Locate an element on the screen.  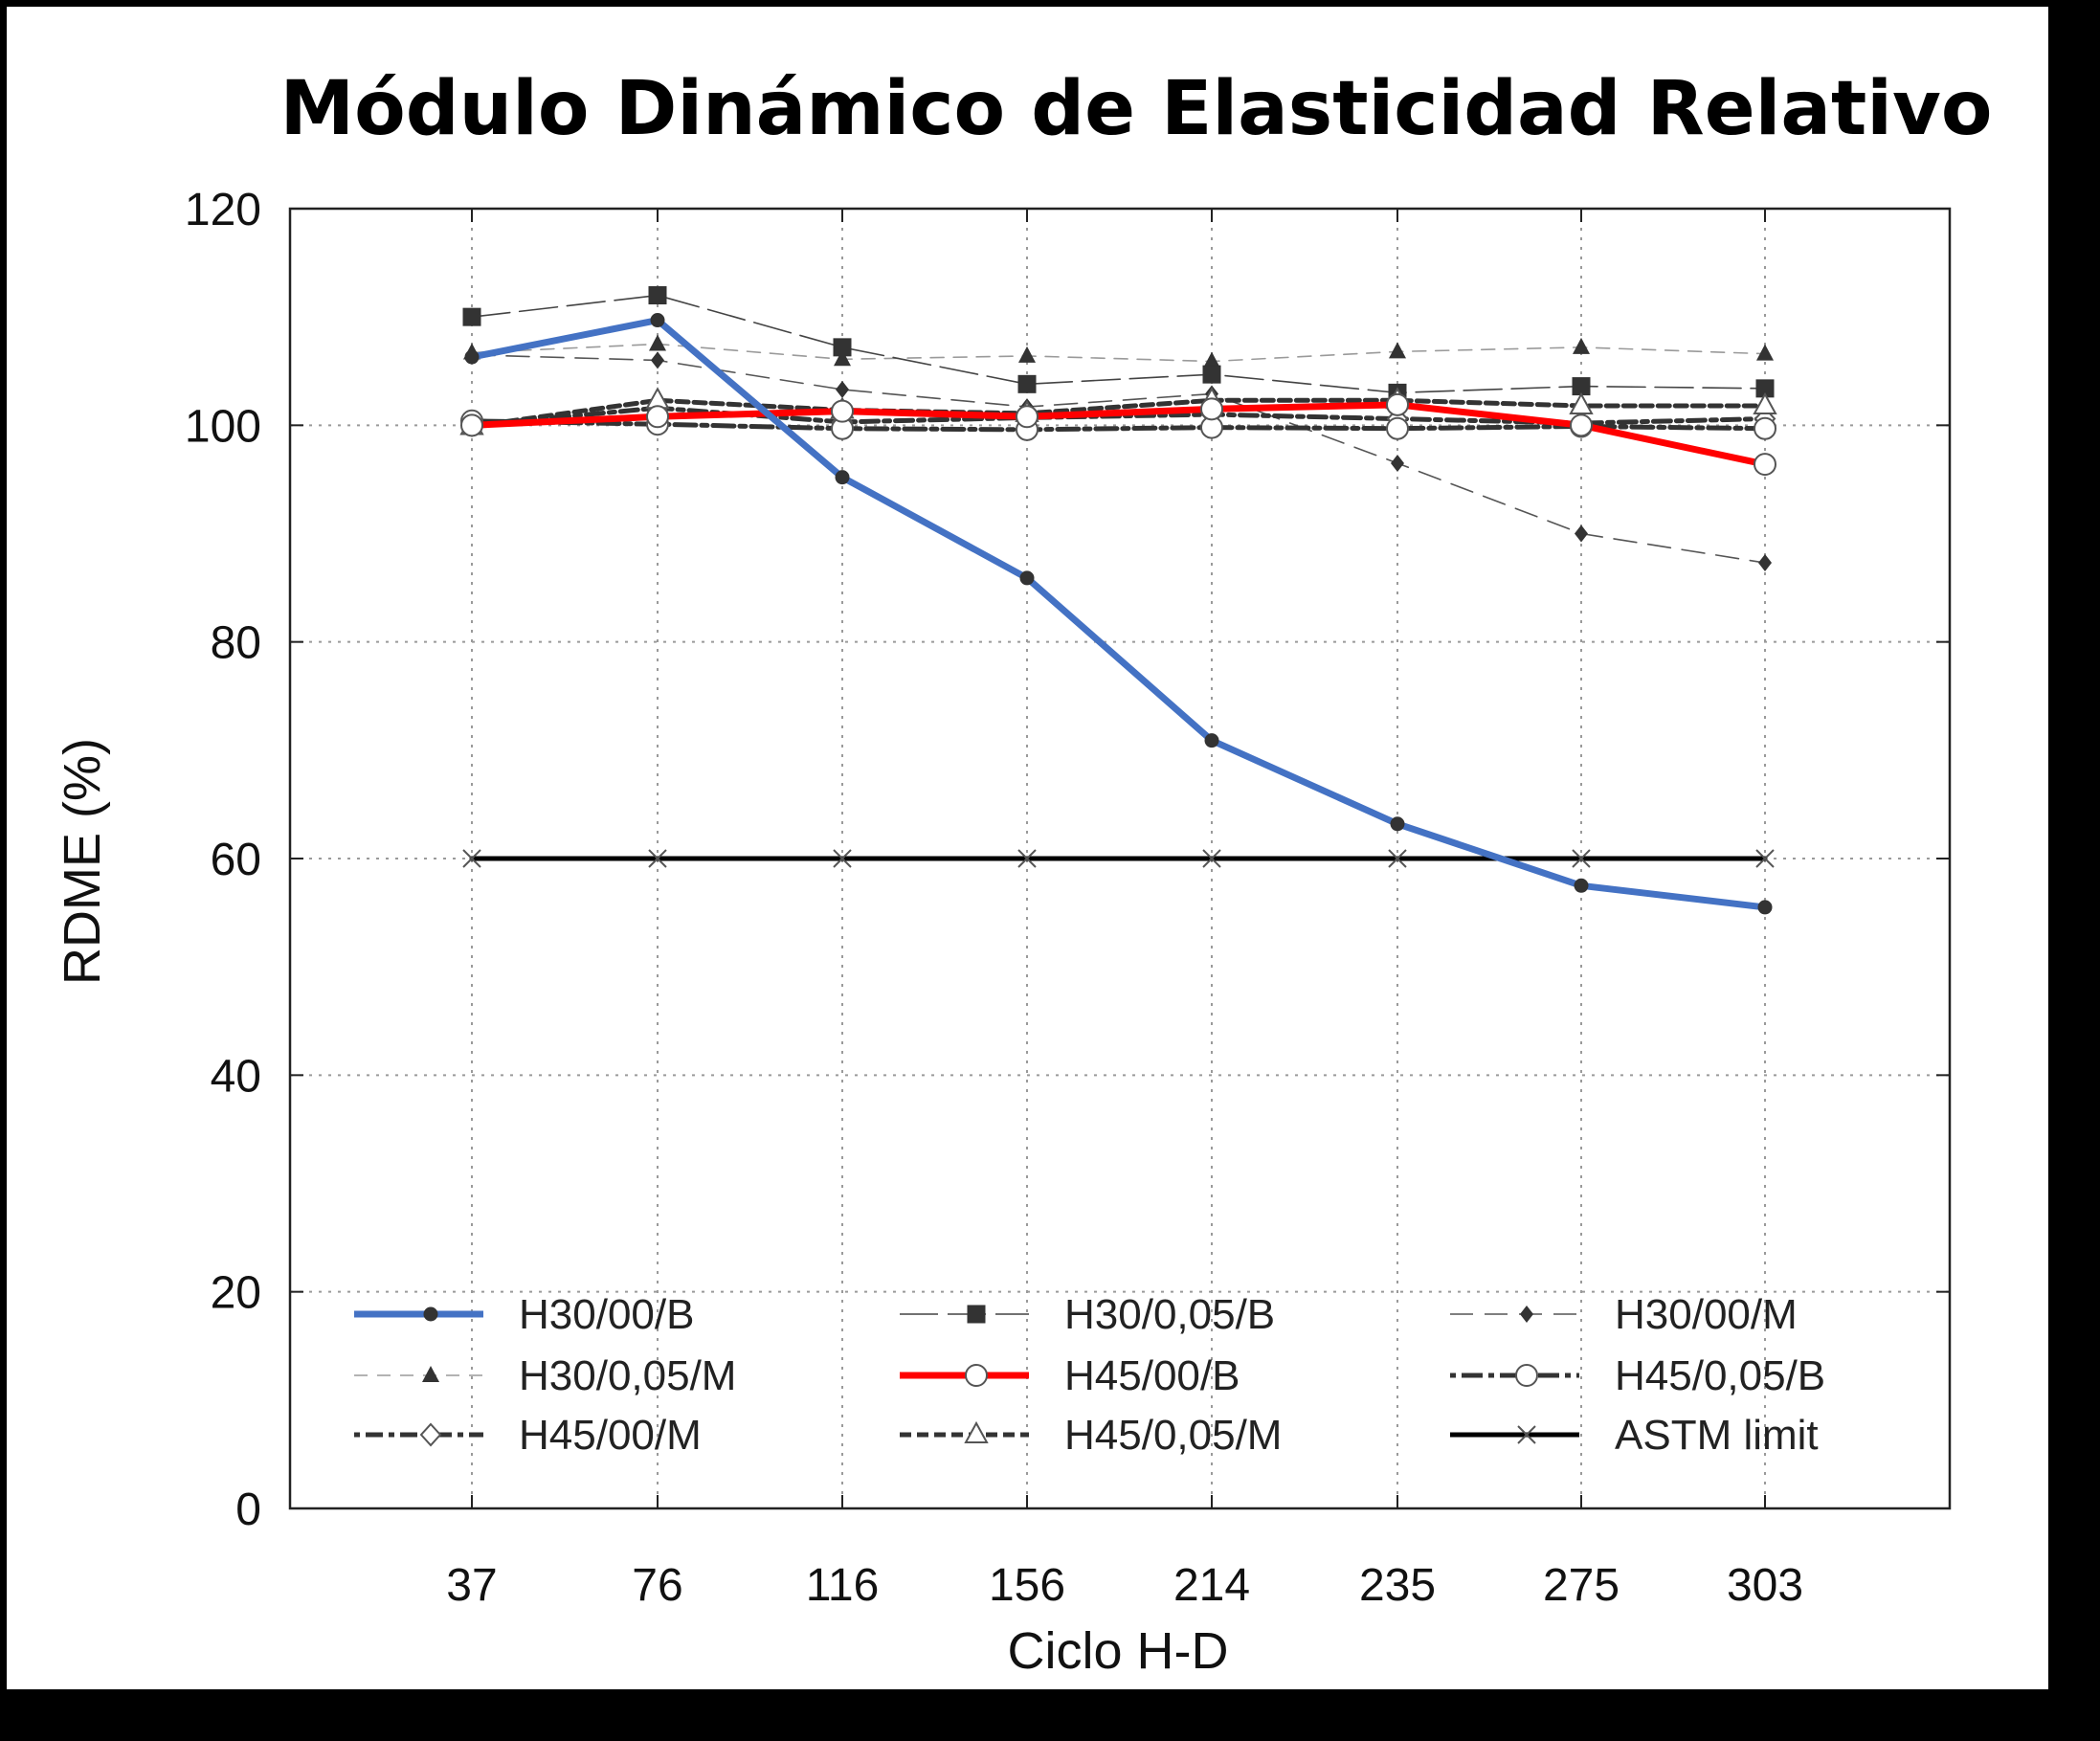
legend-label-h30-0-05-b: H30/0,05/B is located at coordinates (1169, 1314).